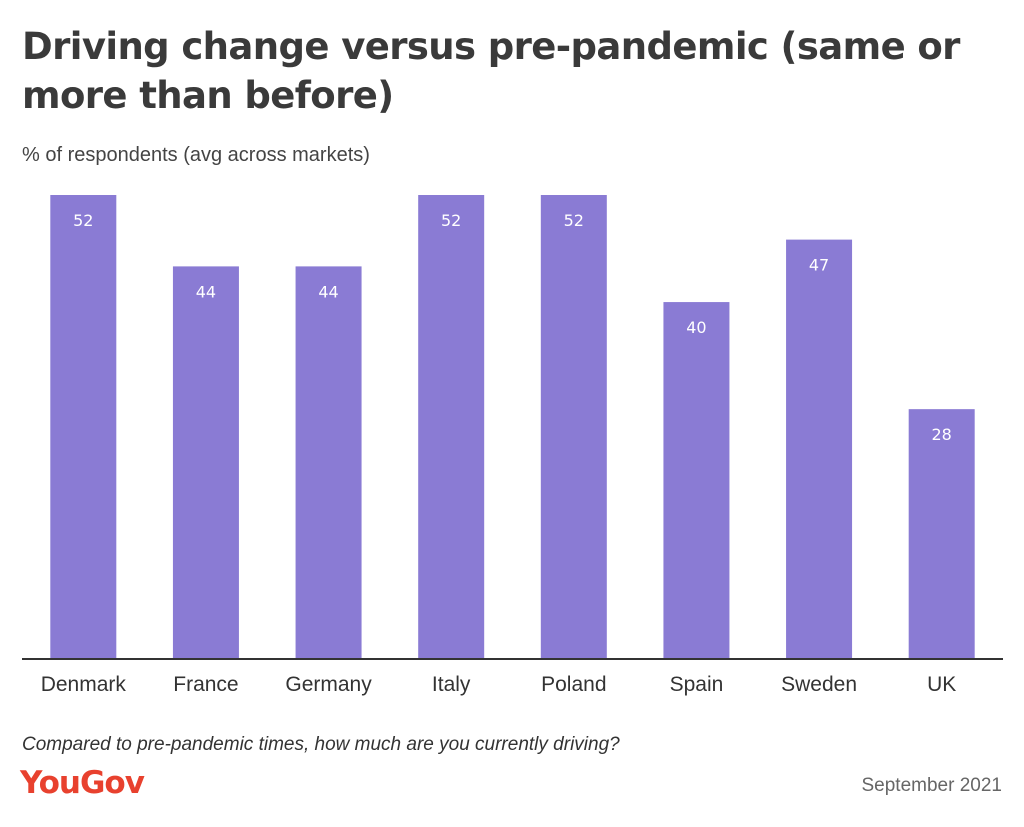  I want to click on x-tick-label: Spain, so click(697, 684).